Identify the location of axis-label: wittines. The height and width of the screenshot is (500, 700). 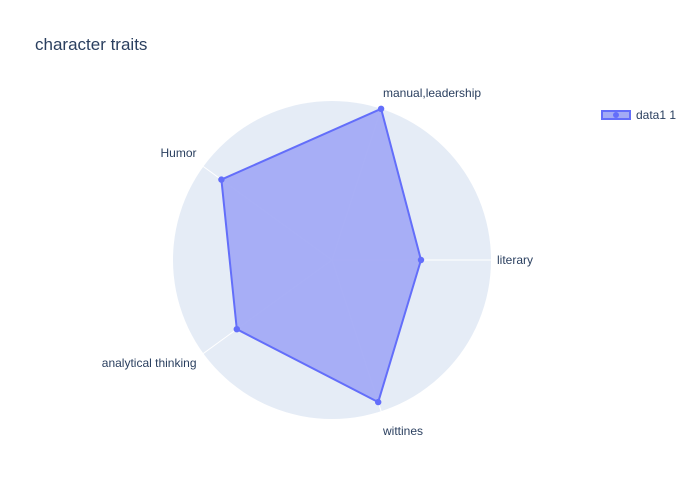
(402, 431).